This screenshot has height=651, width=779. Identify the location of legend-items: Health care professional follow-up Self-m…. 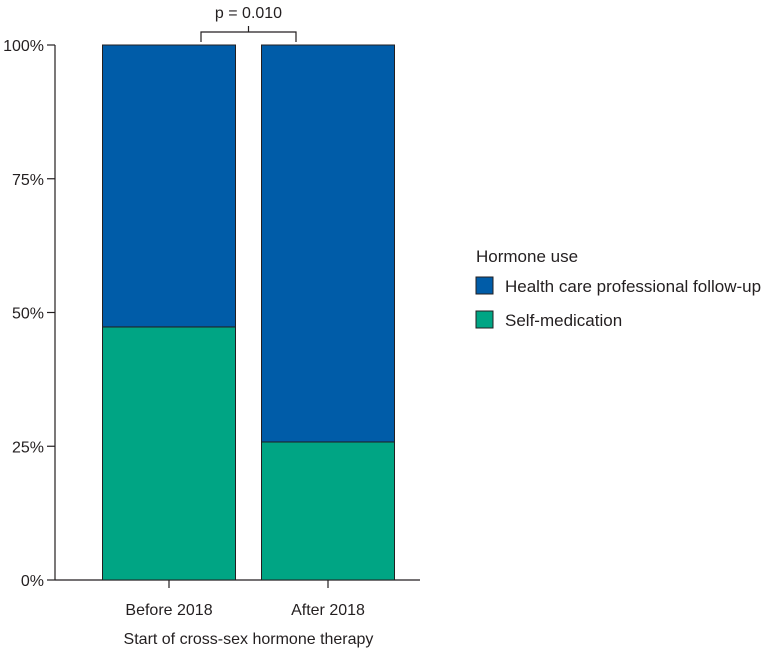
(618, 303).